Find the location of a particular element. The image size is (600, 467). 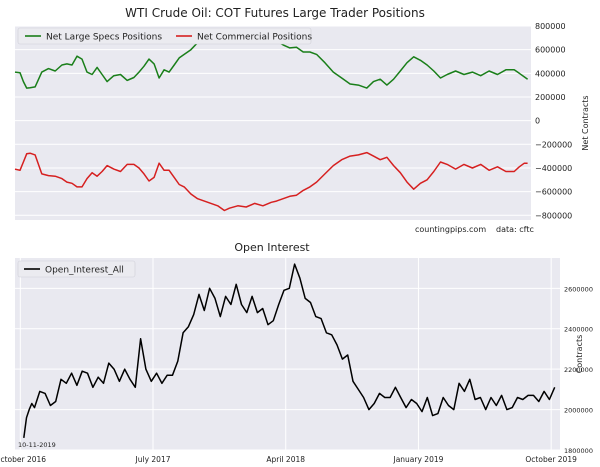

source-site-label: countingpips.com is located at coordinates (450, 229).